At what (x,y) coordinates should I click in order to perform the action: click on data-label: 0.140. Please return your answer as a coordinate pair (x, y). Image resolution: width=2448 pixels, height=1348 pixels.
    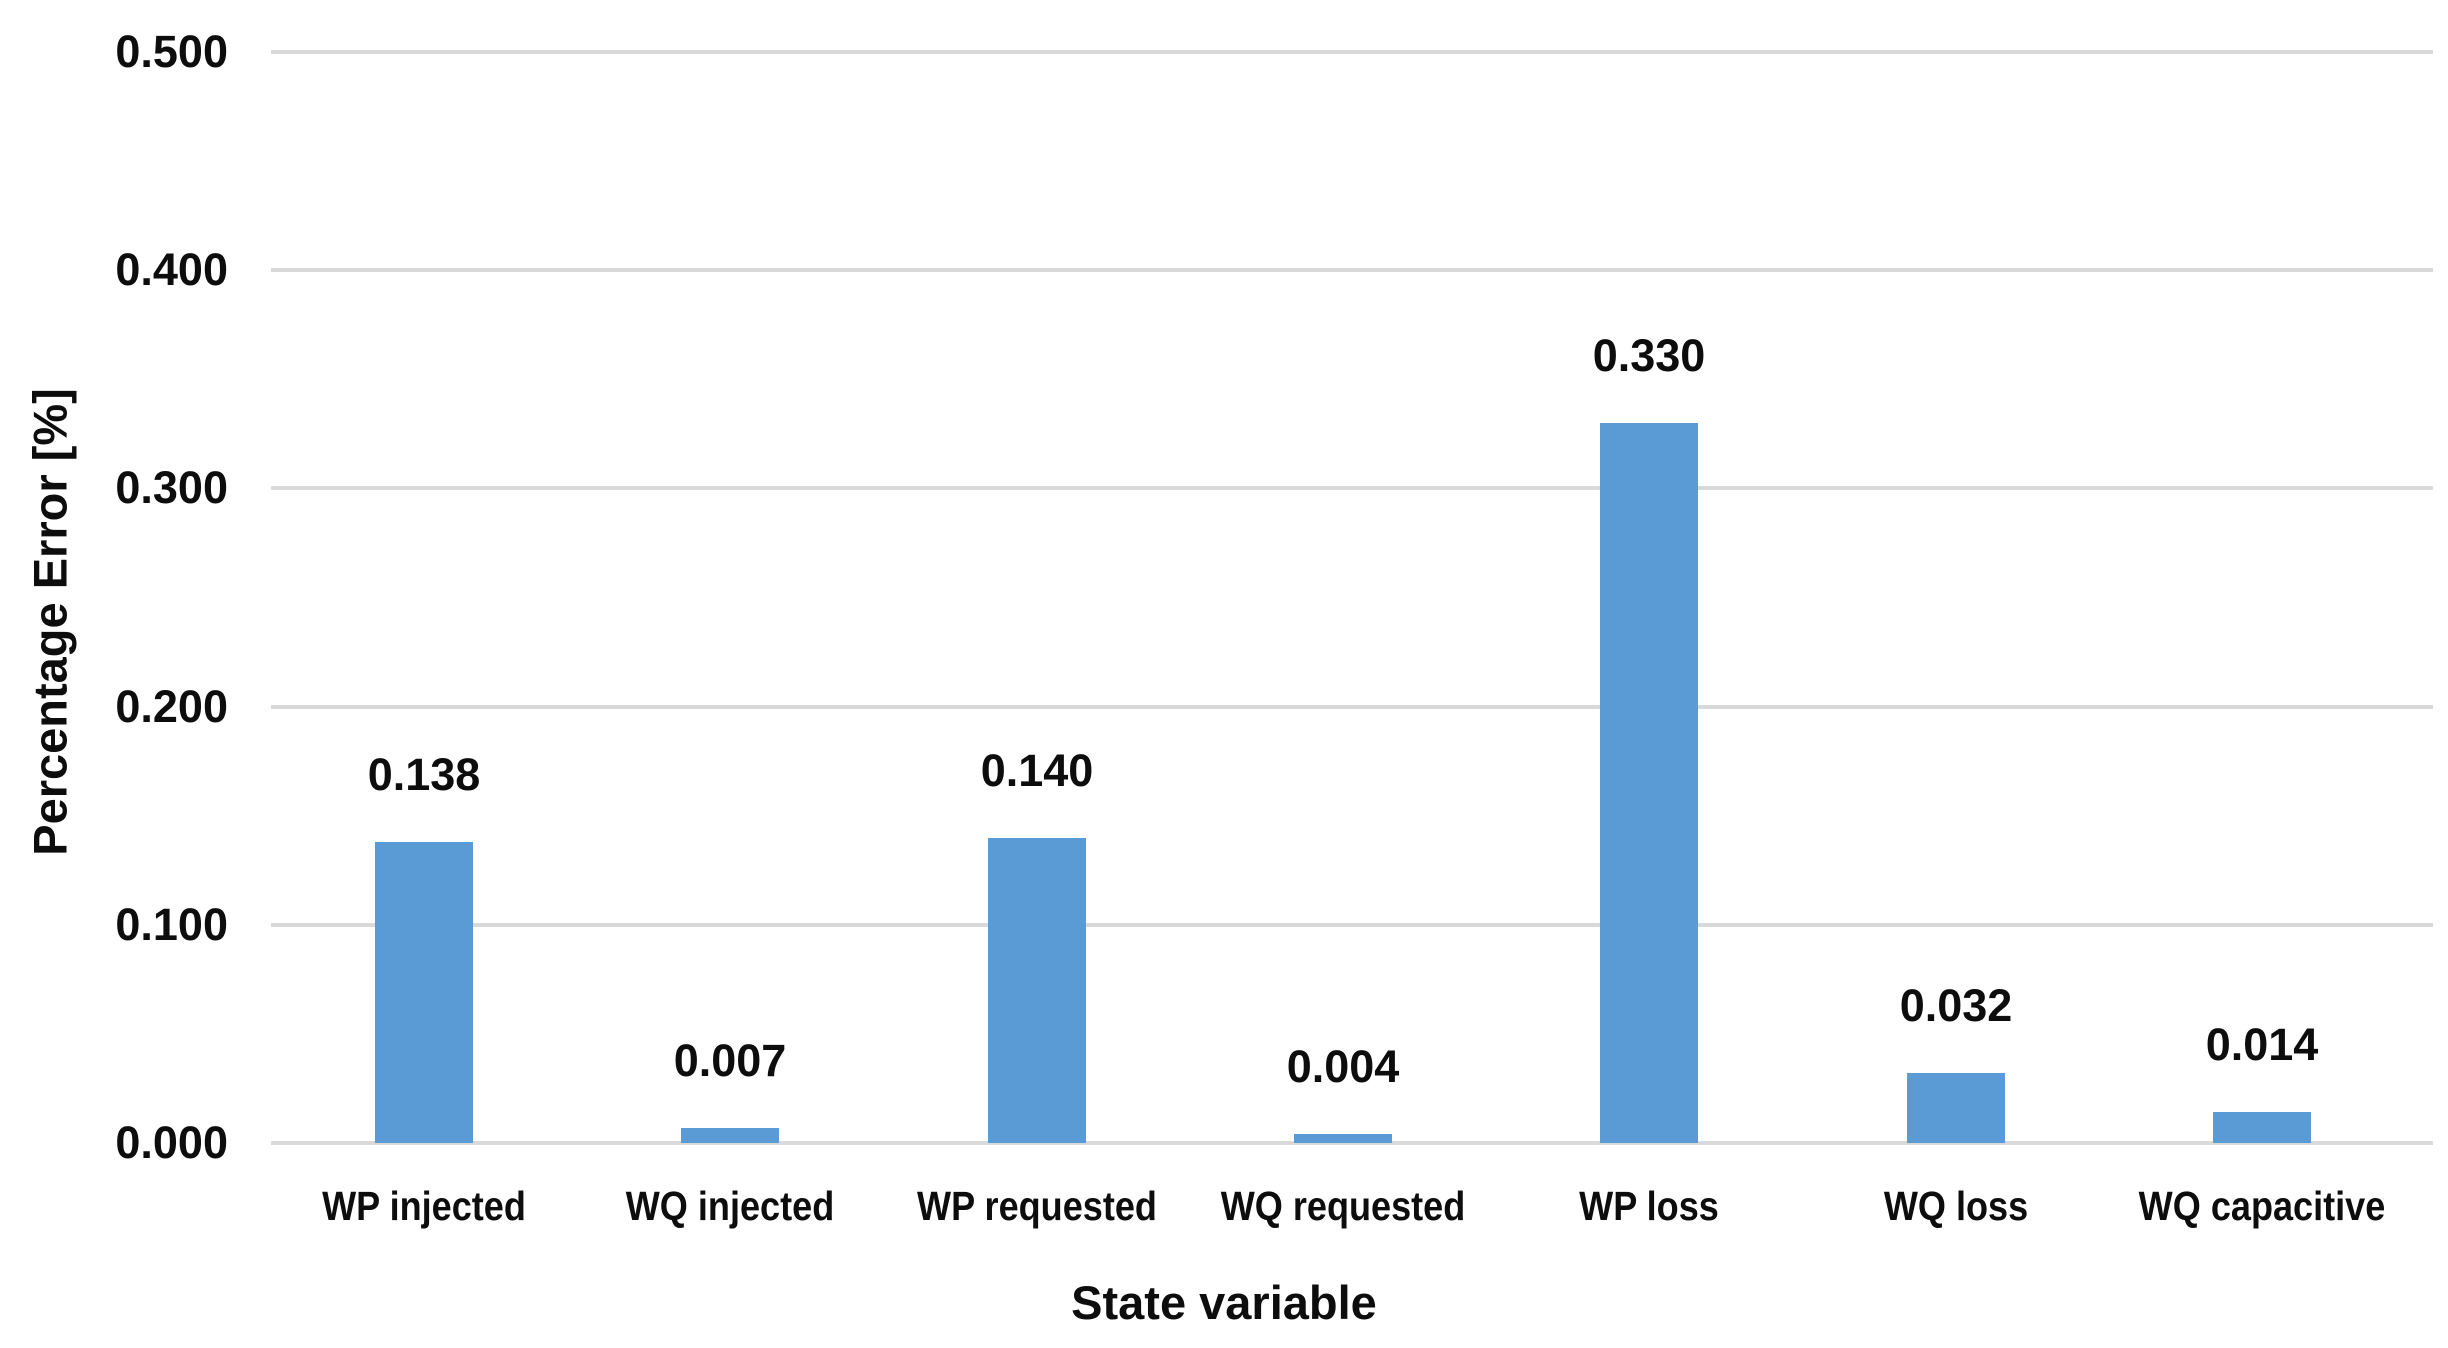
    Looking at the image, I should click on (1037, 770).